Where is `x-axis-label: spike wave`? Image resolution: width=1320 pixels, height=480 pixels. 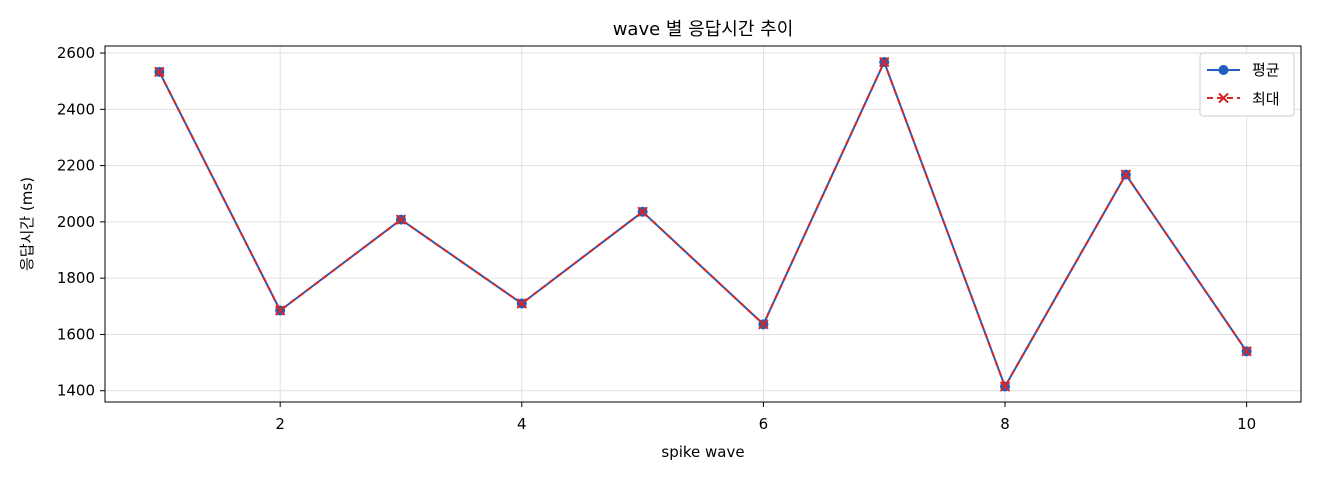
x-axis-label: spike wave is located at coordinates (702, 452).